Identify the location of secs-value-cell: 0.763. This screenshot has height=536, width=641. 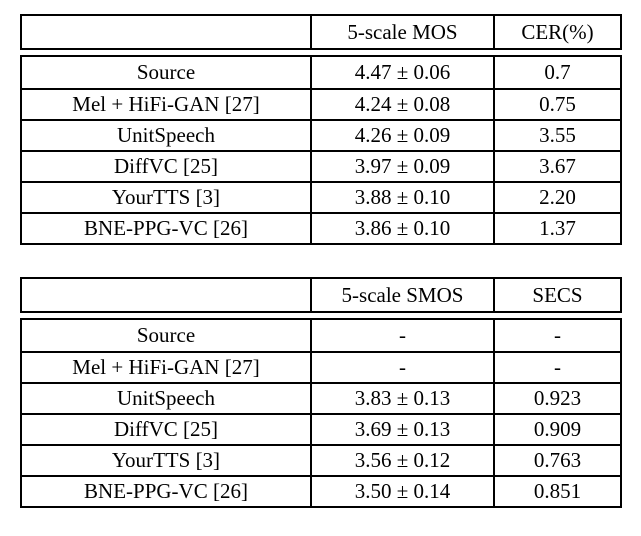
(556, 460).